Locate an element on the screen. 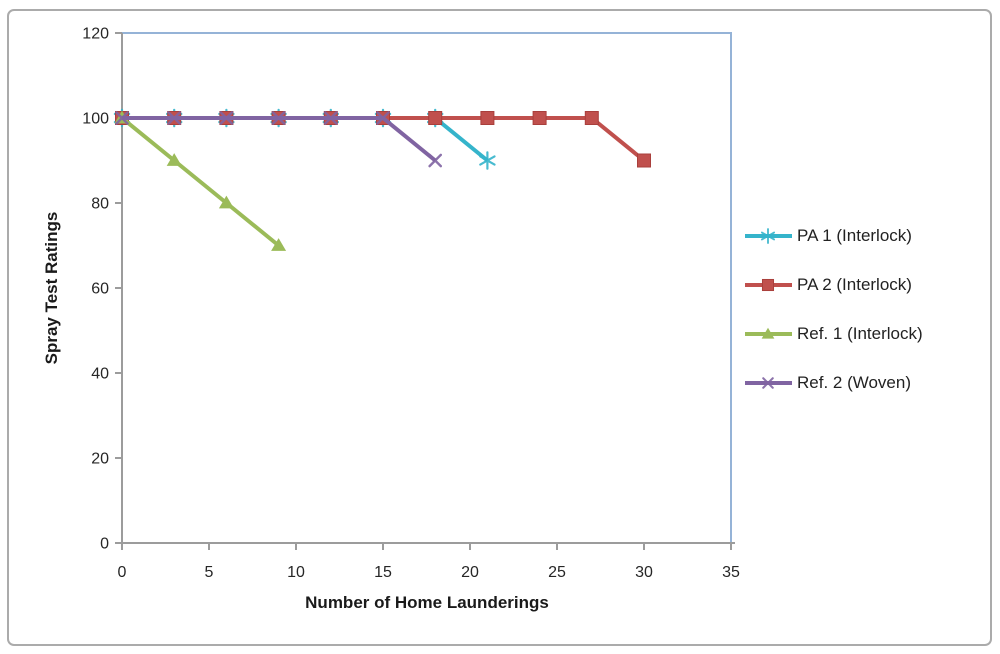 This screenshot has width=1000, height=654. legend-label: PA 1 (Interlock) is located at coordinates (854, 235).